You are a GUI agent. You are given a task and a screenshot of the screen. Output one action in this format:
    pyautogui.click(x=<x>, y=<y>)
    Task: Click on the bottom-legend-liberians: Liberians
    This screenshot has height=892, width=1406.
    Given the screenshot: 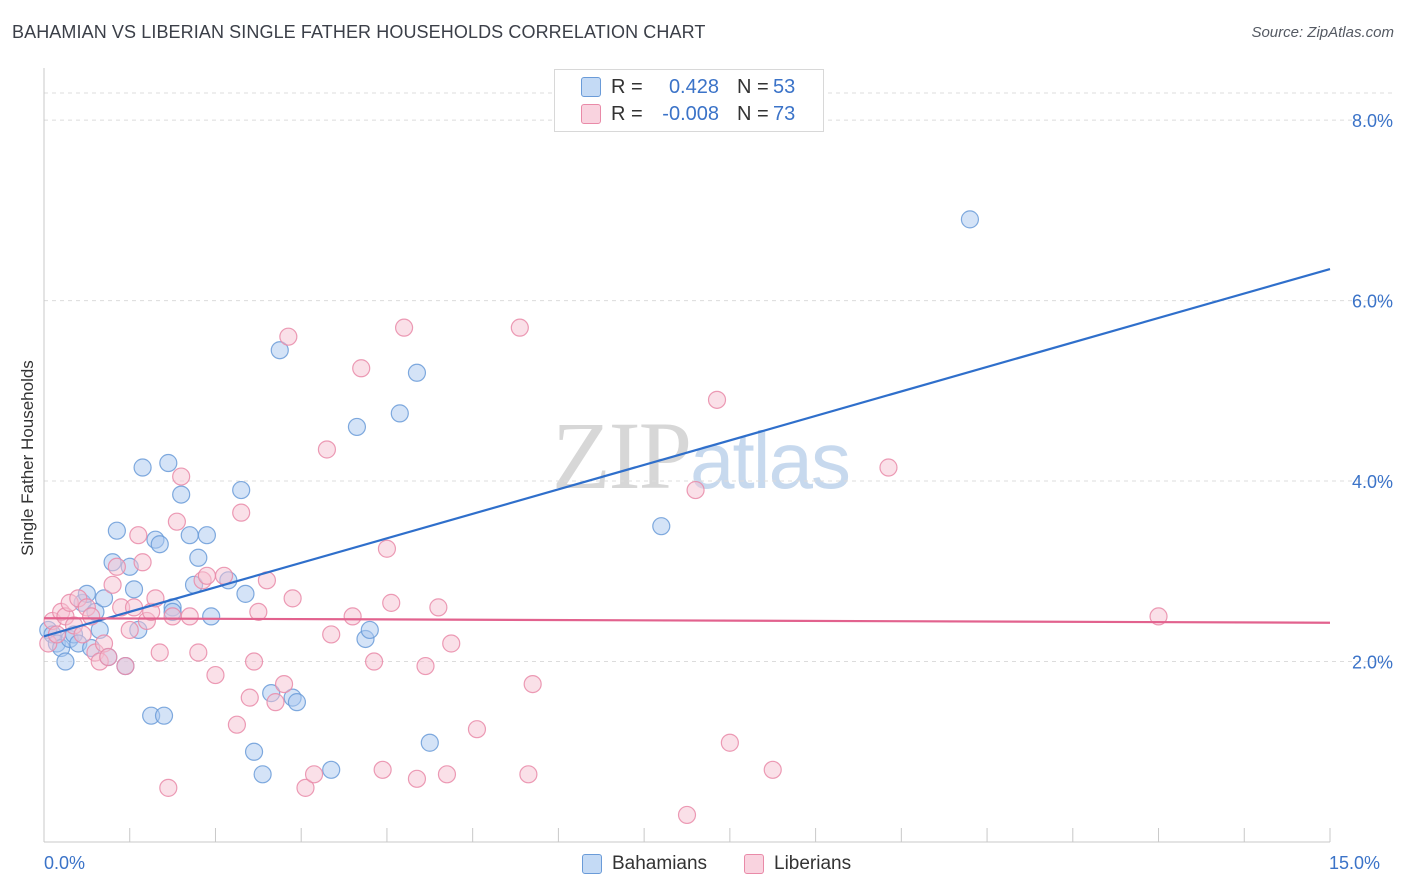 What is the action you would take?
    pyautogui.click(x=797, y=864)
    